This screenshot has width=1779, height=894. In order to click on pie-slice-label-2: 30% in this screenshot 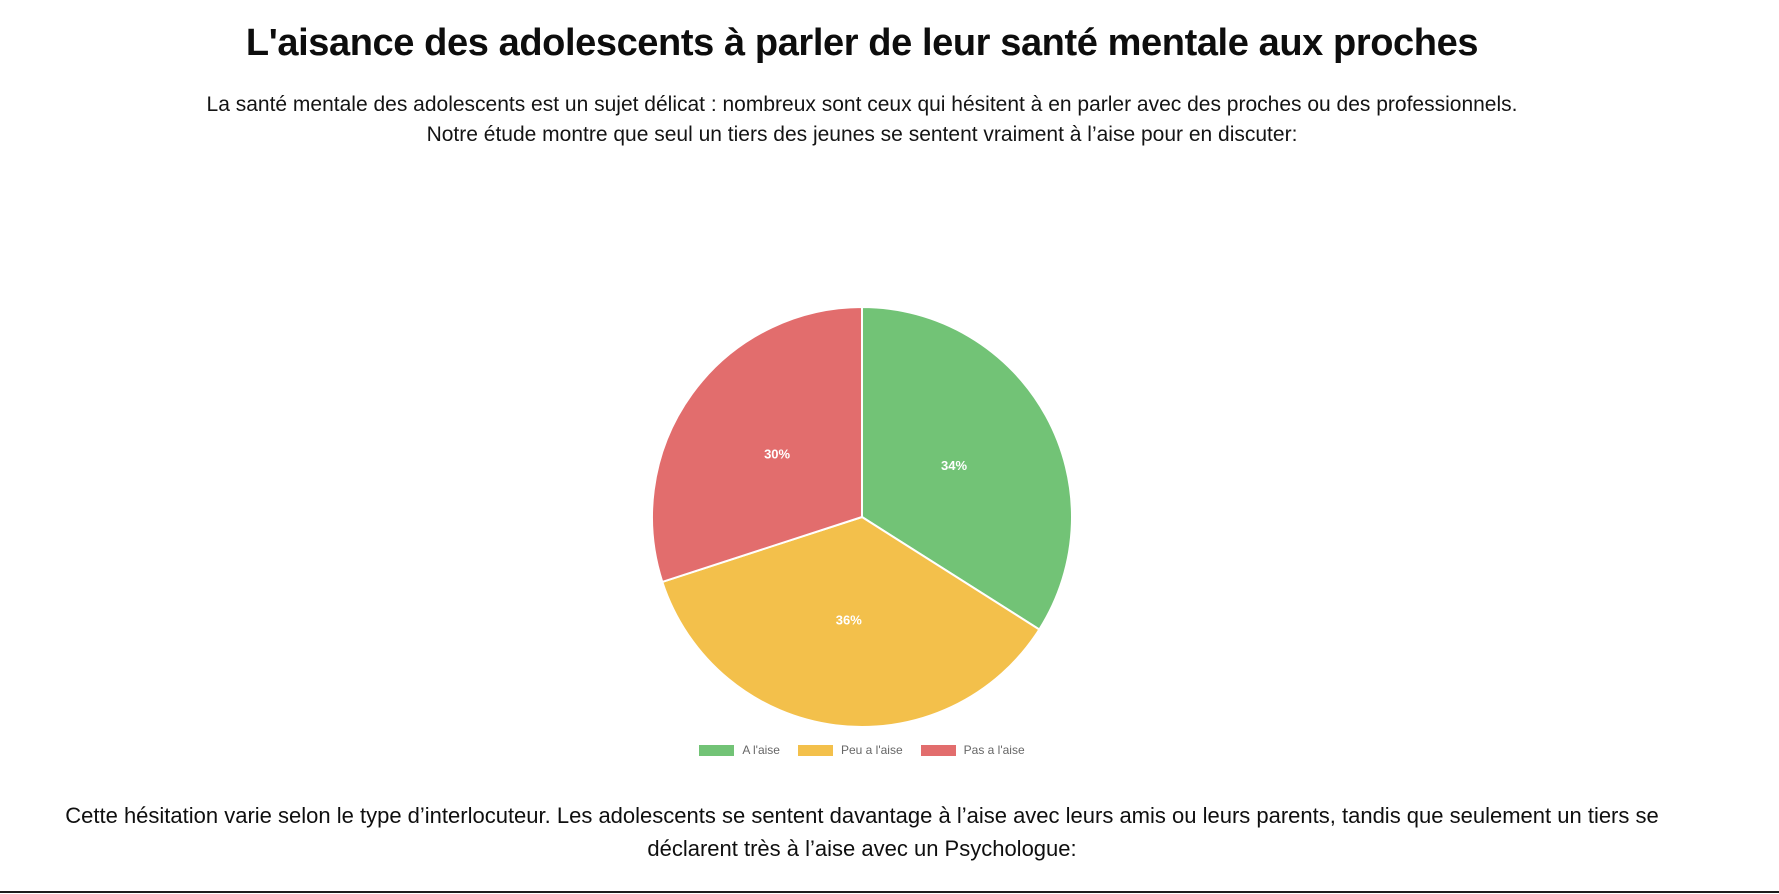, I will do `click(777, 454)`.